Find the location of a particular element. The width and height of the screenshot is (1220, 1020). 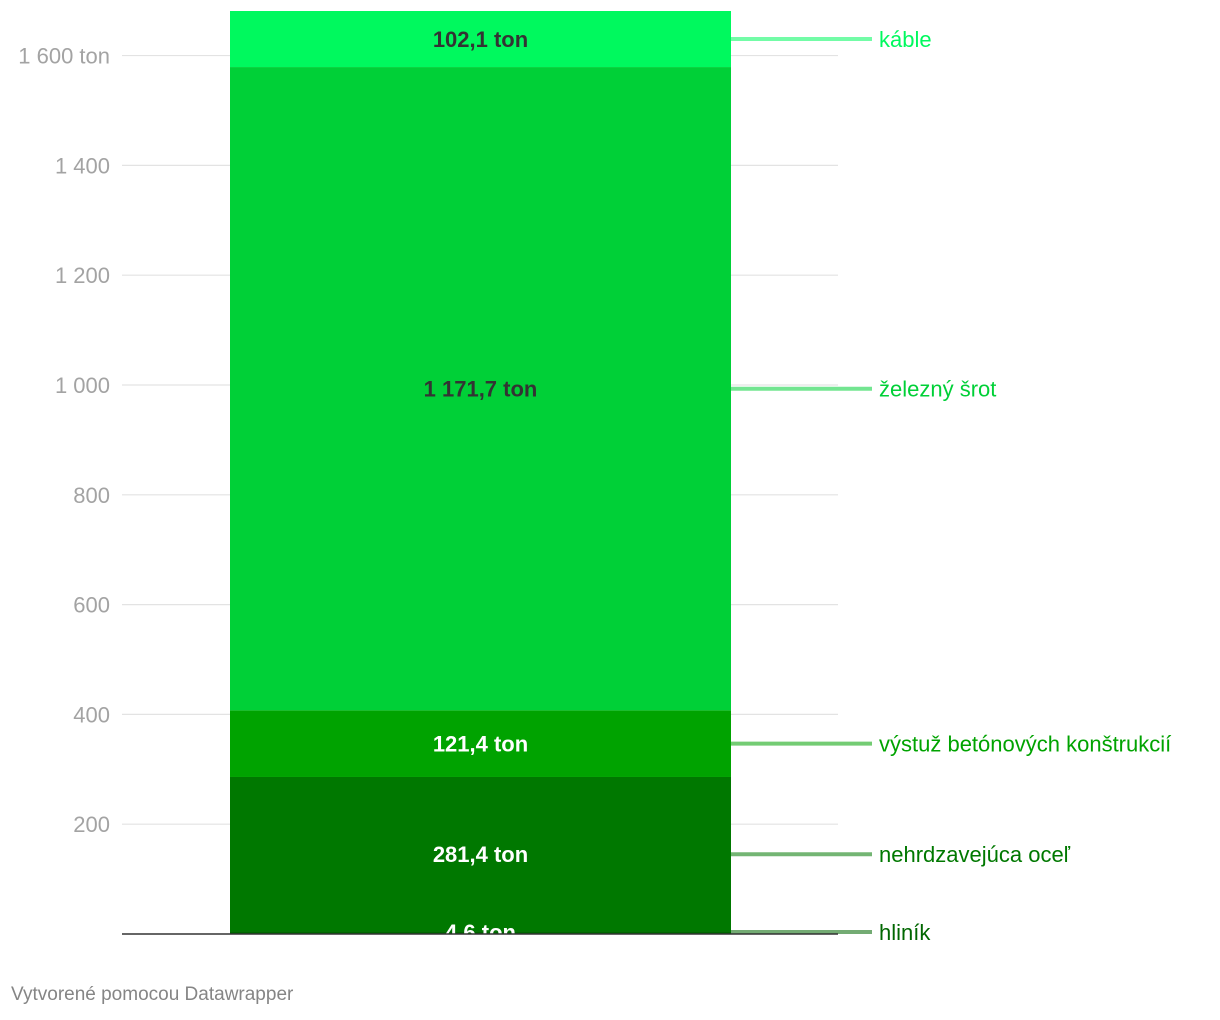

y-tick-label: 1 000 is located at coordinates (82, 385).